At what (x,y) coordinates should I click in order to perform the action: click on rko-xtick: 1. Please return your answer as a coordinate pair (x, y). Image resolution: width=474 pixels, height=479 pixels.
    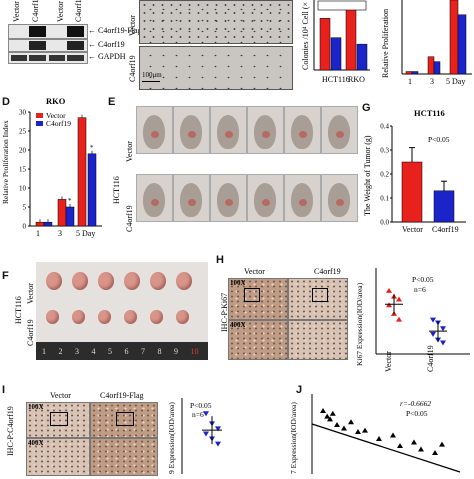
    Looking at the image, I should click on (38, 233).